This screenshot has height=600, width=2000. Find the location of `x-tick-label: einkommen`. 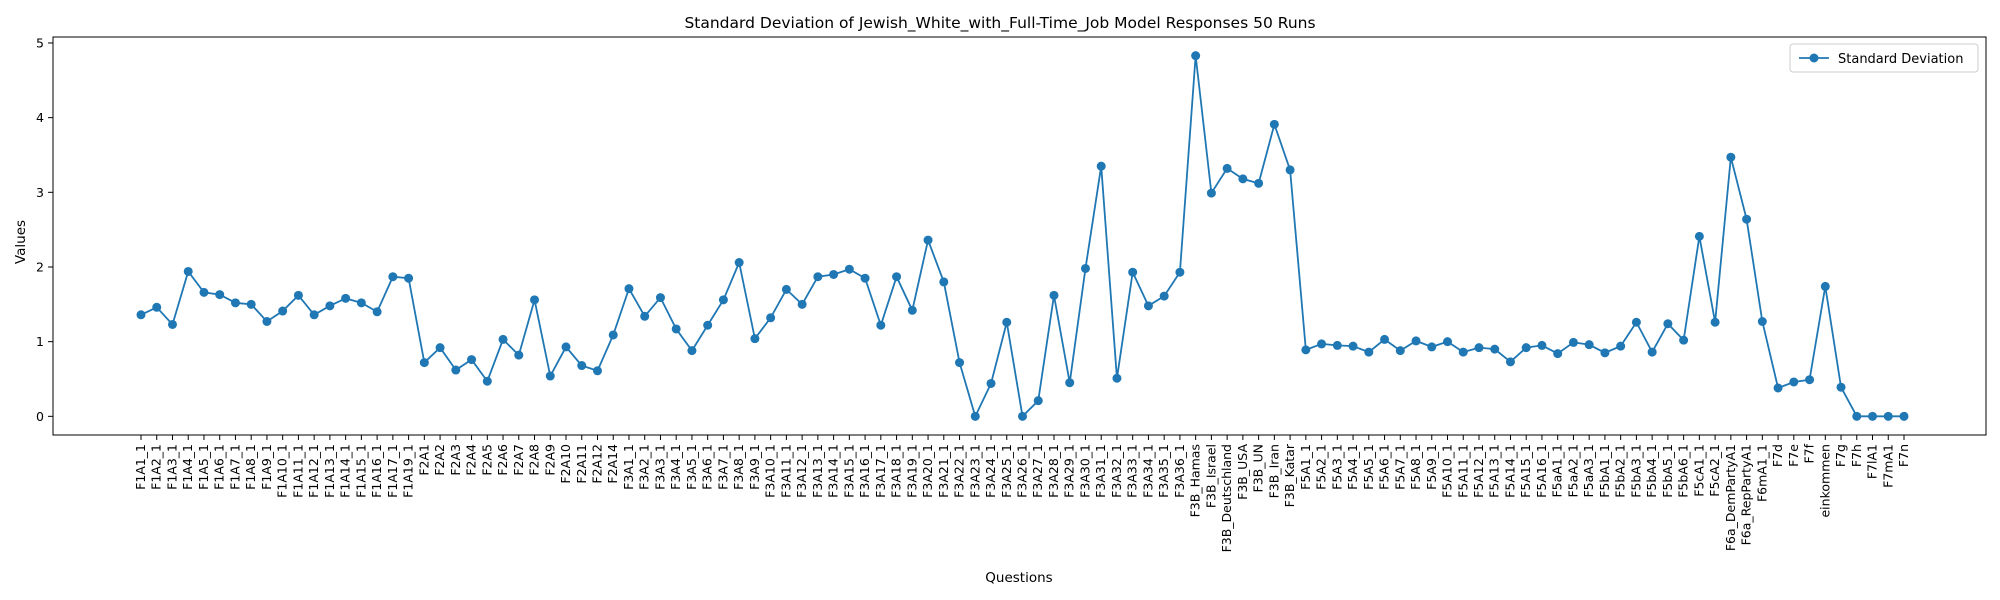

x-tick-label: einkommen is located at coordinates (1824, 481).